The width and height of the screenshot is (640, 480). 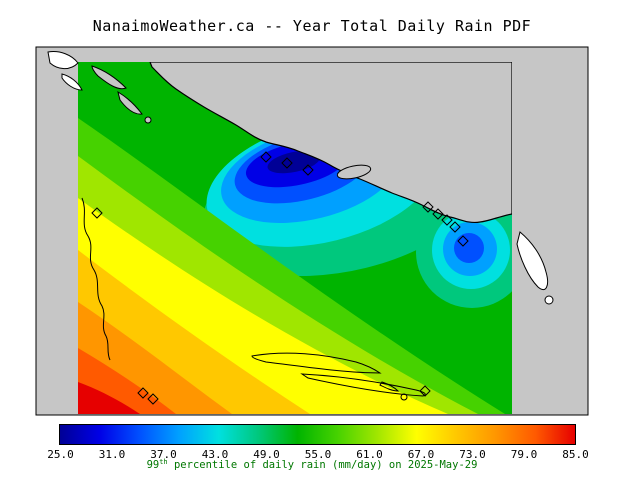 What do you see at coordinates (369, 454) in the screenshot?
I see `colorbar-tick-label: 61.0` at bounding box center [369, 454].